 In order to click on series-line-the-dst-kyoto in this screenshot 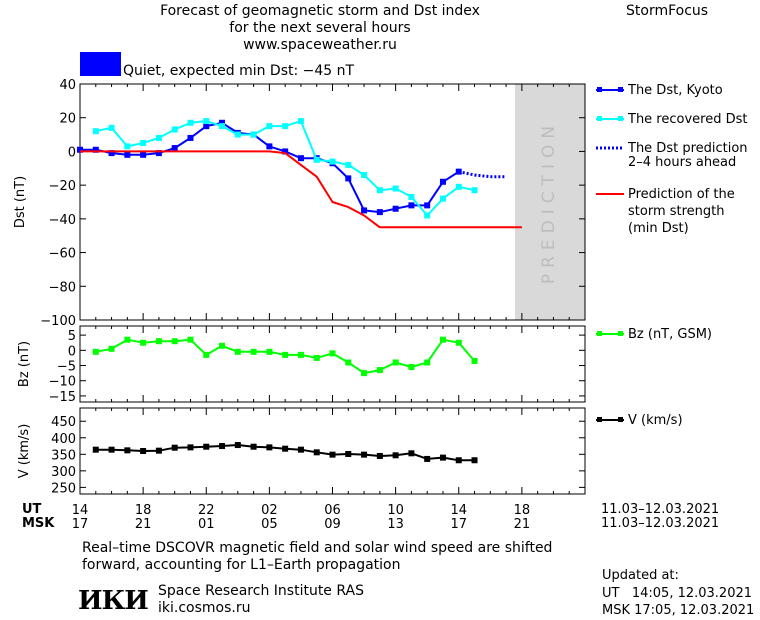, I will do `click(270, 167)`.